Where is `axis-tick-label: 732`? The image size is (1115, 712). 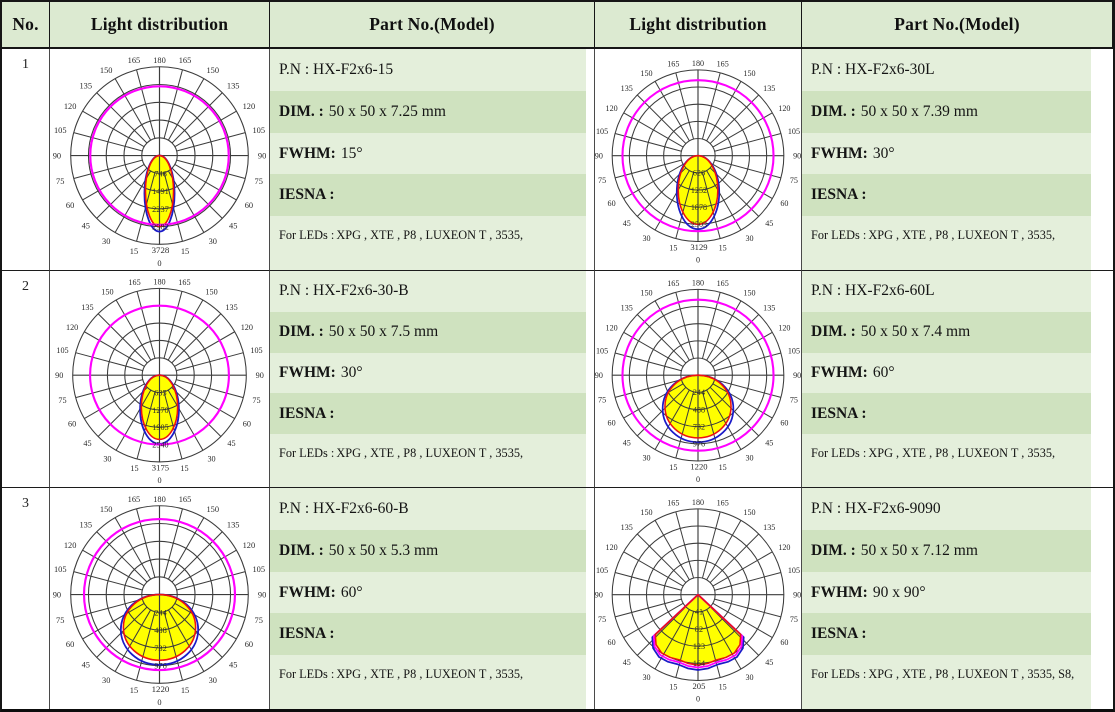
axis-tick-label: 732 is located at coordinates (160, 648).